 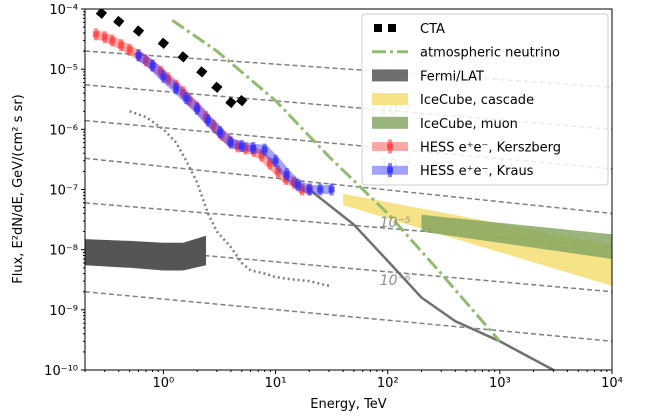 I want to click on y-tick-label: 10⁻⁴, so click(x=63, y=10).